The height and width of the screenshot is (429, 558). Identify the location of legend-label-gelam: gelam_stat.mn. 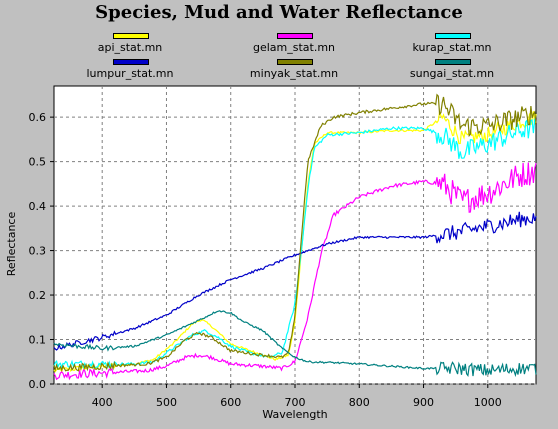
(294, 47).